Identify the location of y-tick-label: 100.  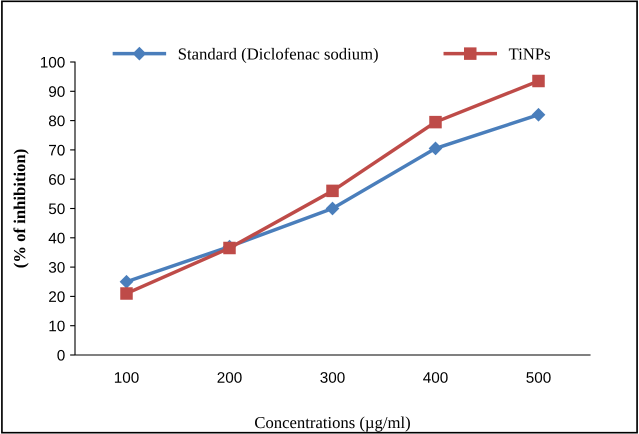
(52, 62).